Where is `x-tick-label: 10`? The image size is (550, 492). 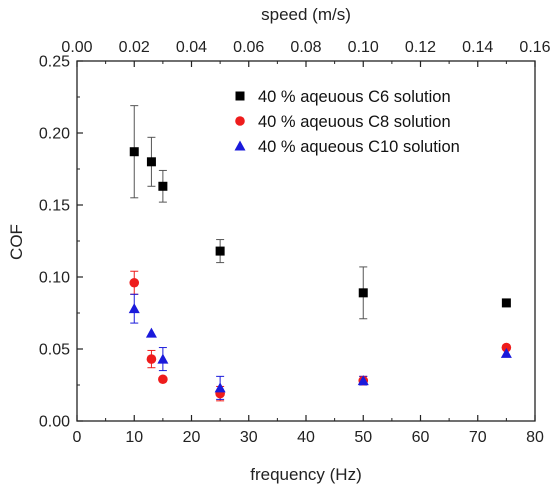 x-tick-label: 10 is located at coordinates (134, 437).